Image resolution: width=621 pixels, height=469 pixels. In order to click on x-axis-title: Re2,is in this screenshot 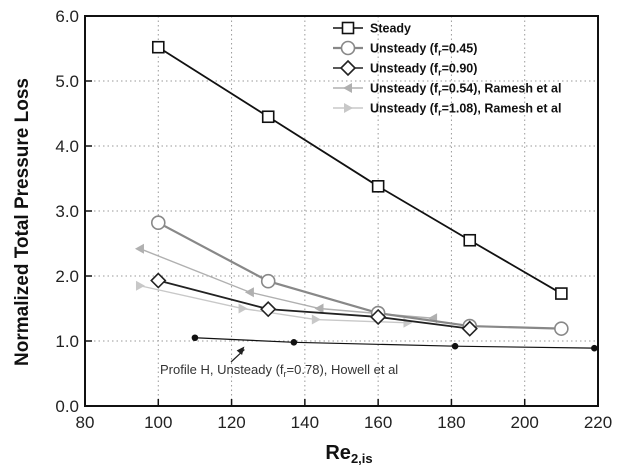, I will do `click(348, 454)`.